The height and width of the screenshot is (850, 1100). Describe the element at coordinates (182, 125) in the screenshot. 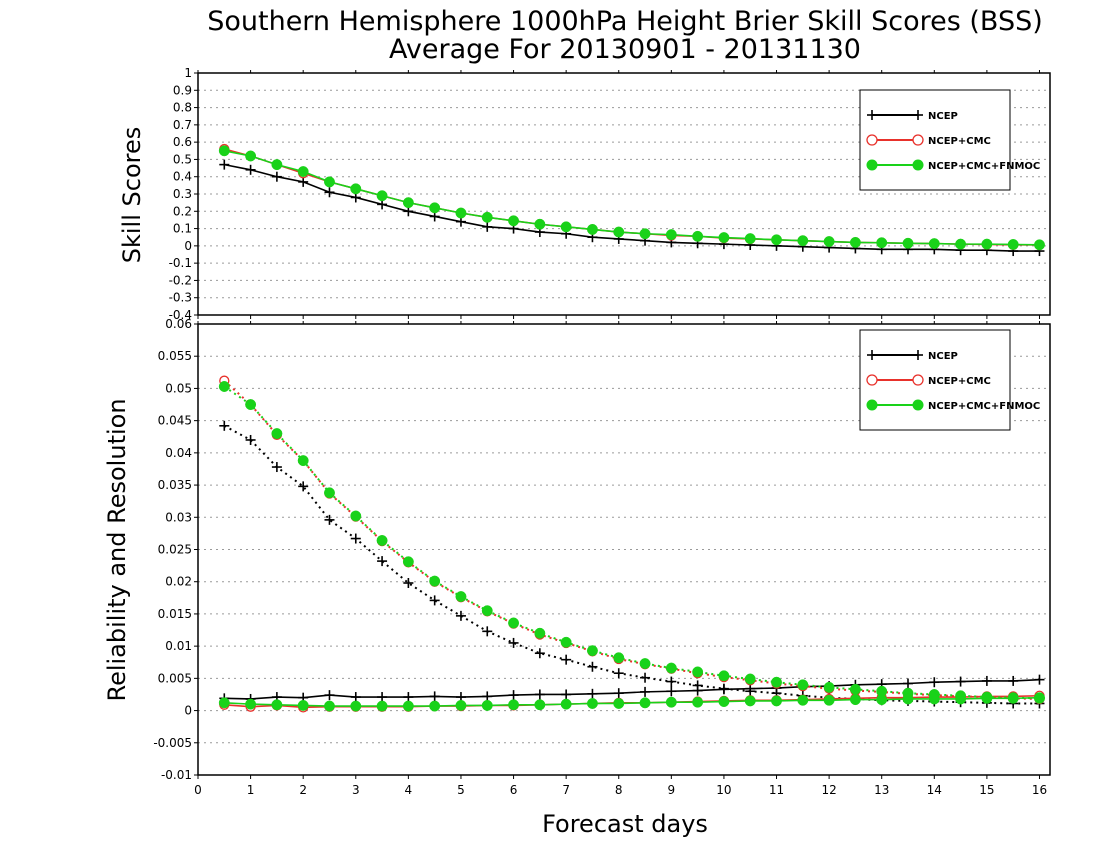

I see `y-tick-label: 0.7` at that location.